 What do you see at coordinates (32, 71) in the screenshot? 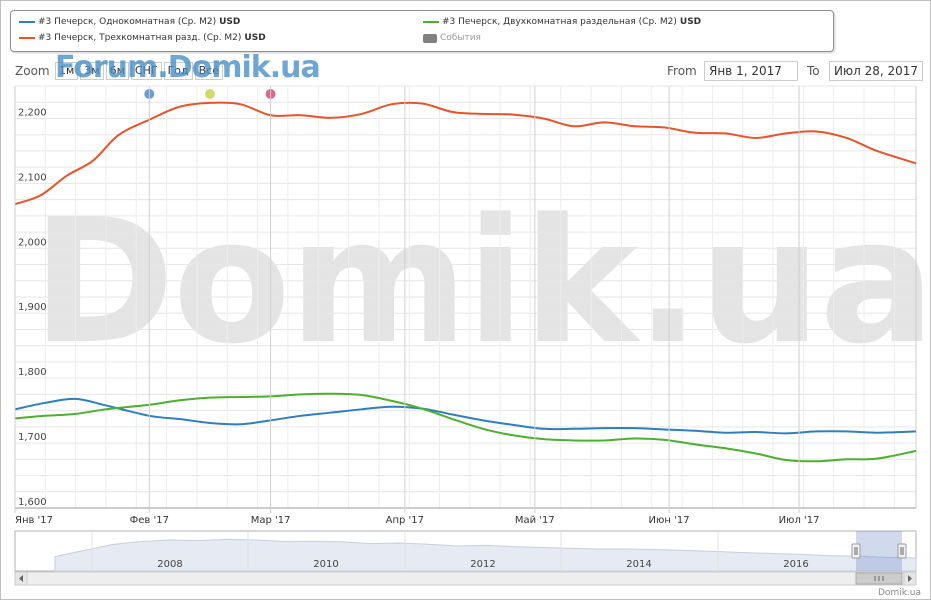
I see `zoom-label: Zoom` at bounding box center [32, 71].